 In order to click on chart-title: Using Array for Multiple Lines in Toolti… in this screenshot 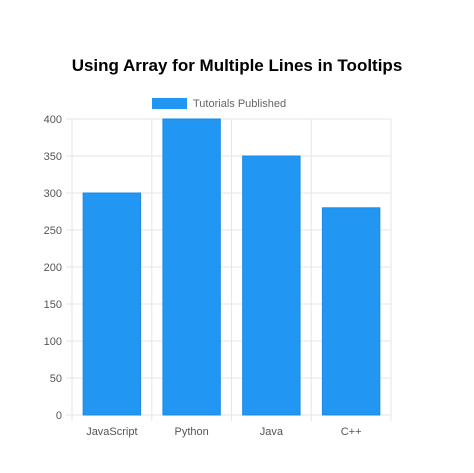, I will do `click(237, 65)`.